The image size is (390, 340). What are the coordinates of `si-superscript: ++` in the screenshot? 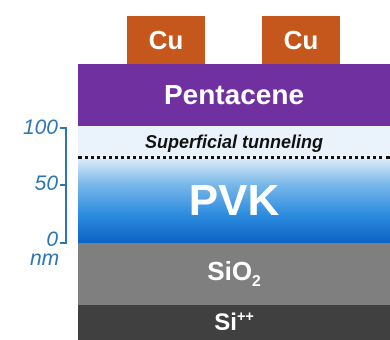 It's located at (245, 316).